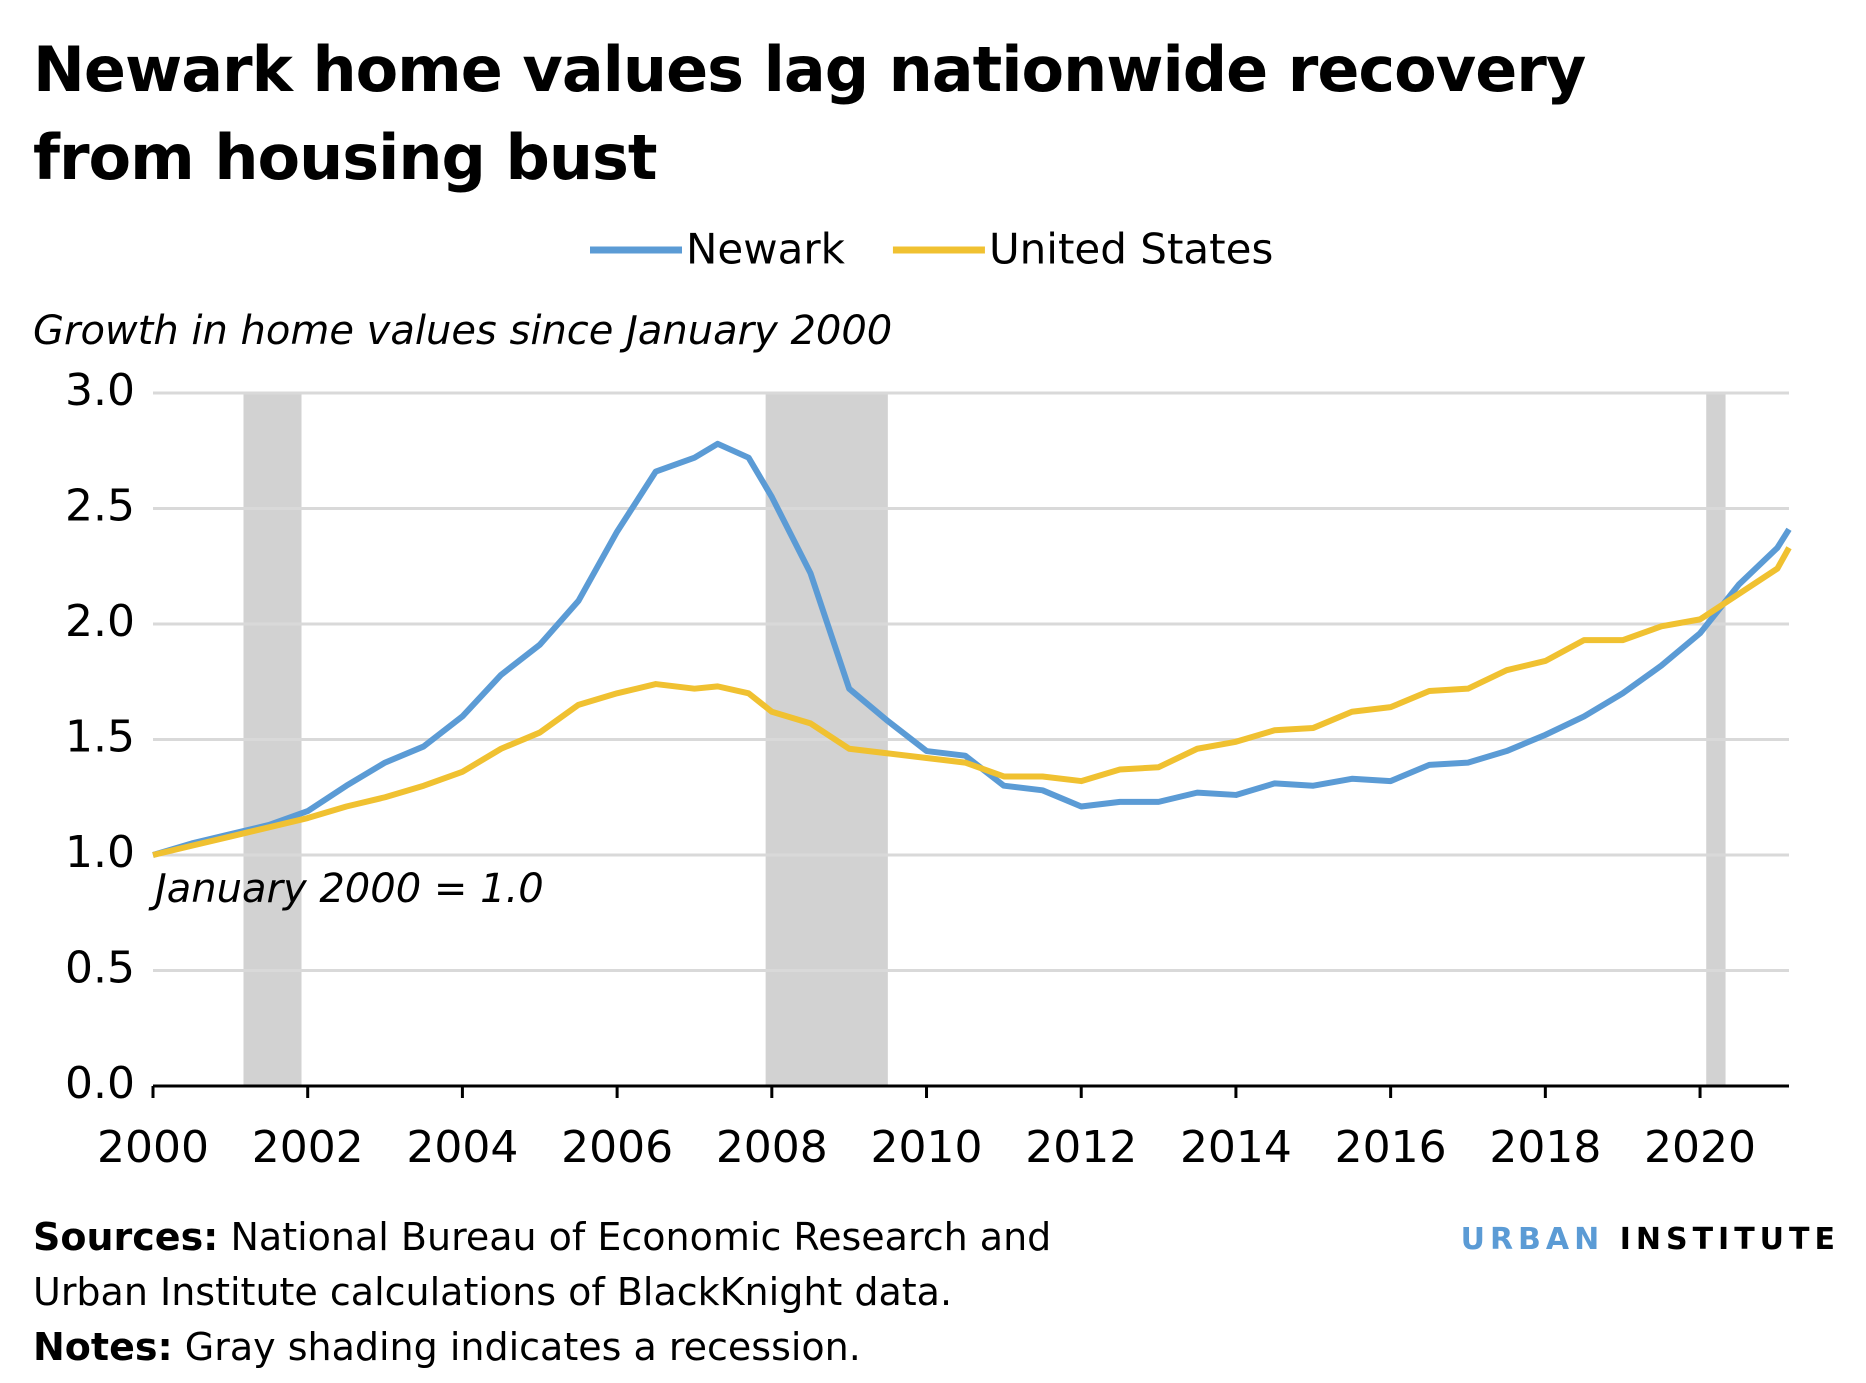 The image size is (1866, 1383). Describe the element at coordinates (522, 1347) in the screenshot. I see `notes: Gray shading indicates a recession.` at that location.